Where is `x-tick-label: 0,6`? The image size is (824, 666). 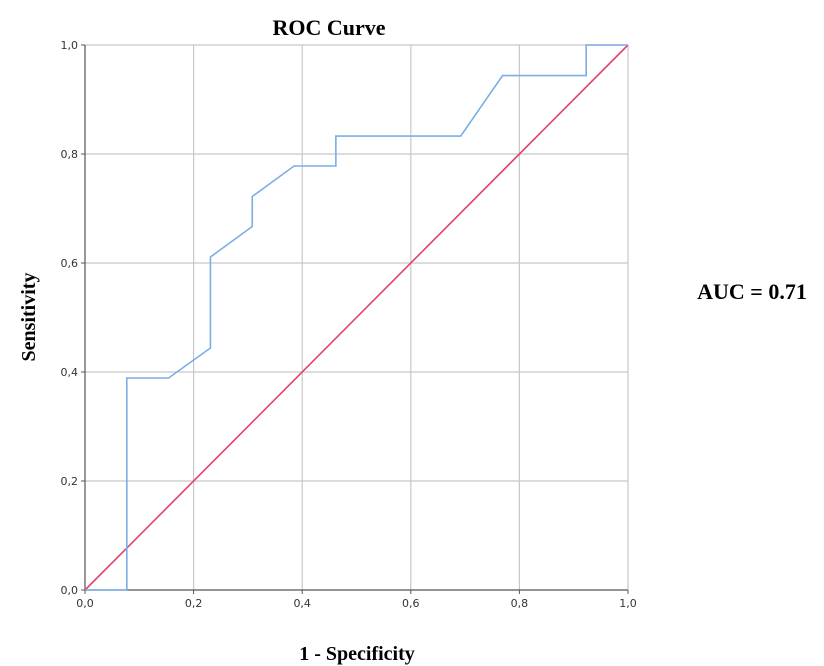
x-tick-label: 0,6 is located at coordinates (411, 603).